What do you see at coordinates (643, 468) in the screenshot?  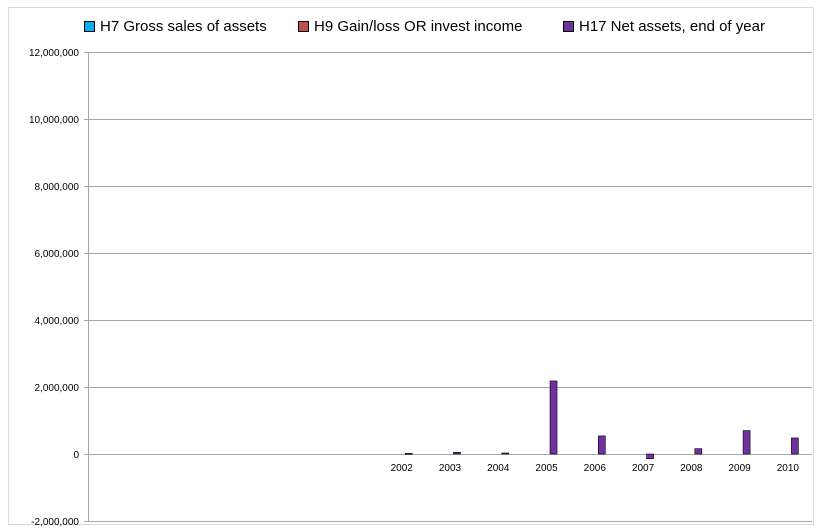 I see `x-tick-label: 2007` at bounding box center [643, 468].